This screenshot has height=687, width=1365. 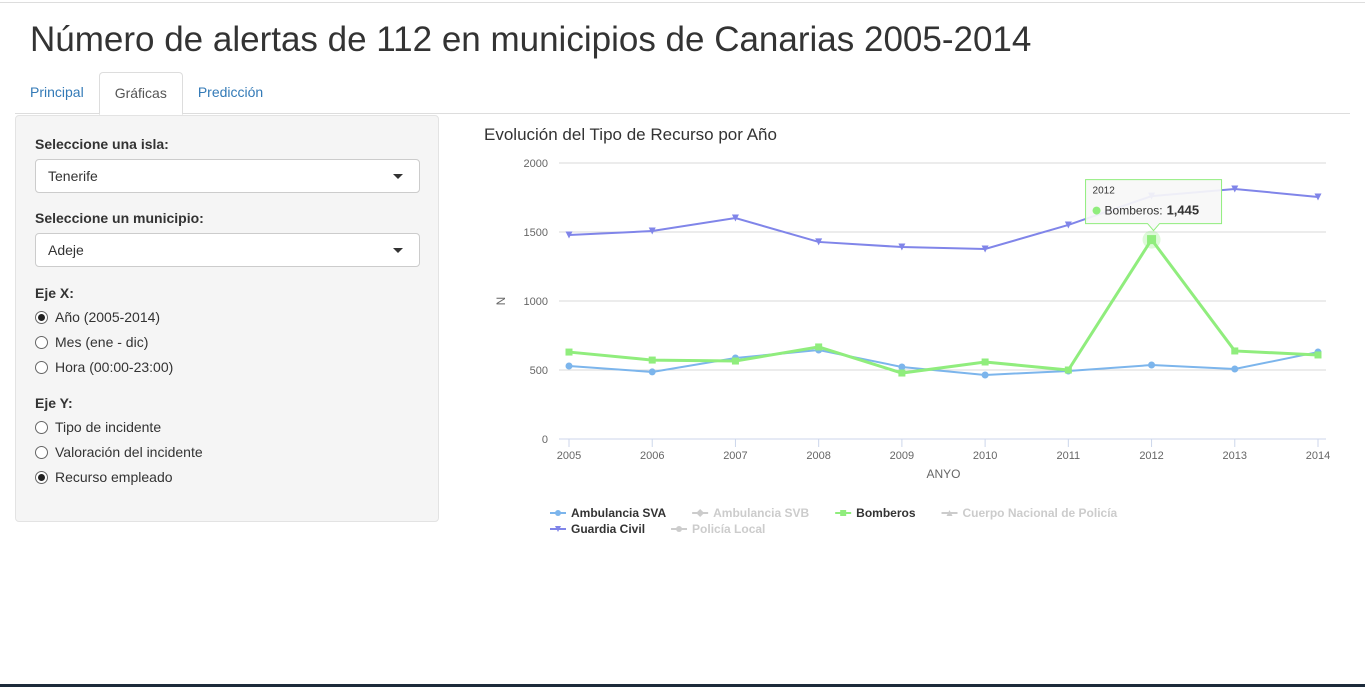 What do you see at coordinates (728, 529) in the screenshot?
I see `legend-label: Policía Local` at bounding box center [728, 529].